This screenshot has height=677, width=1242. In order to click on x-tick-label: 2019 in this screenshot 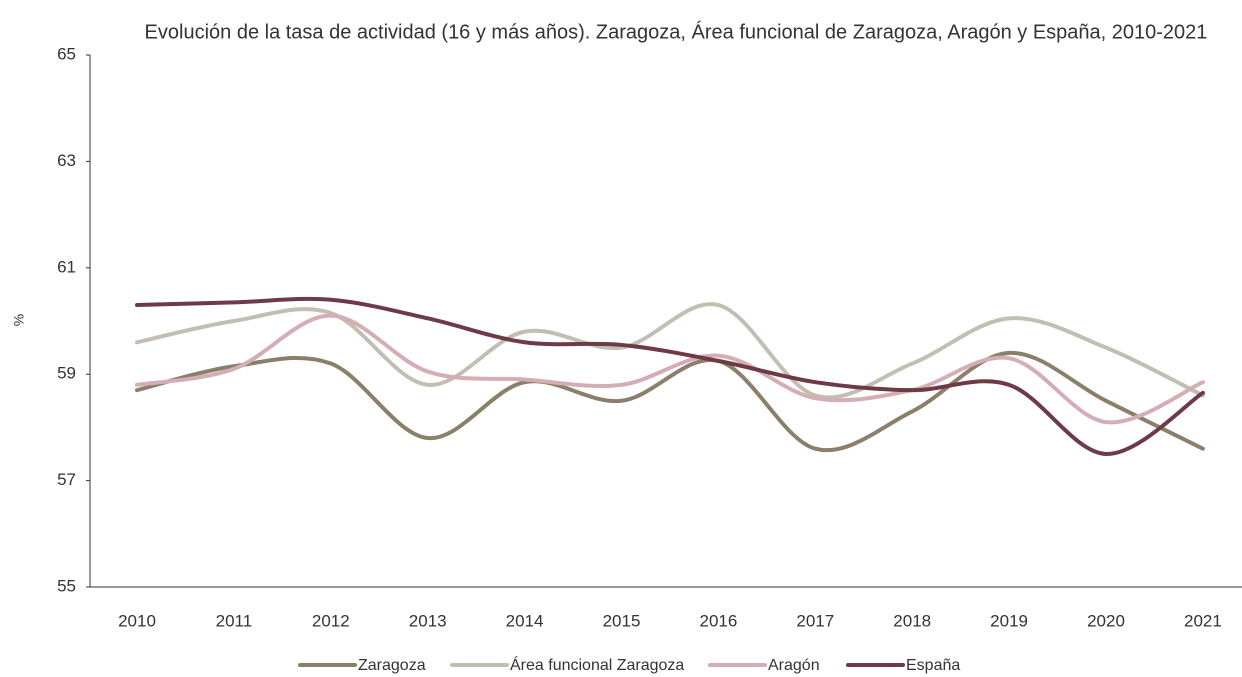, I will do `click(1009, 620)`.